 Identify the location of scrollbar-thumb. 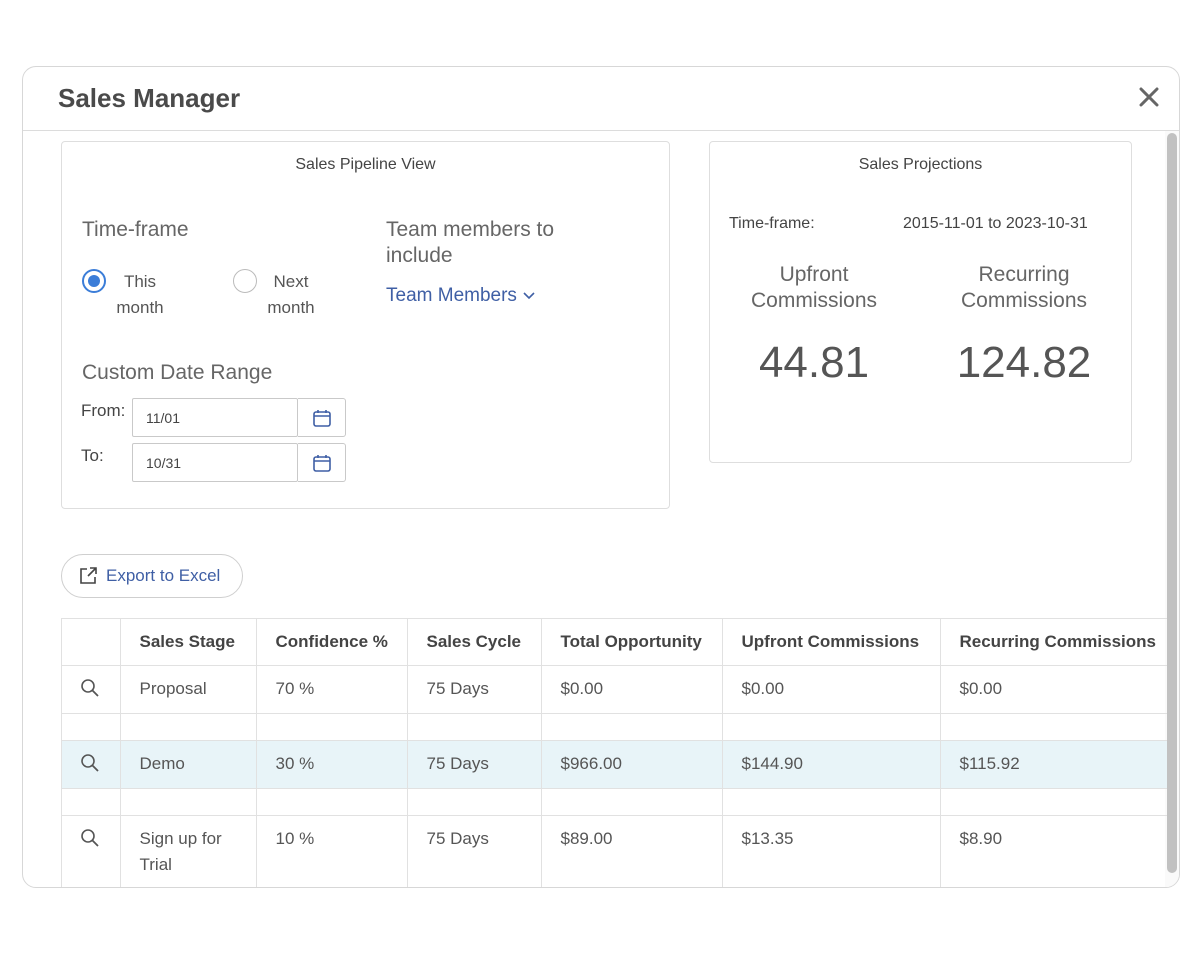
(1172, 503).